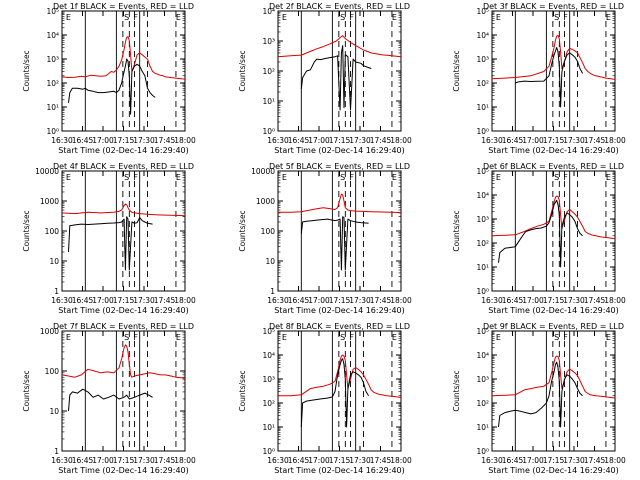  I want to click on chart-title: Det 3f BLACK = Events, RED = LLD, so click(553, 6).